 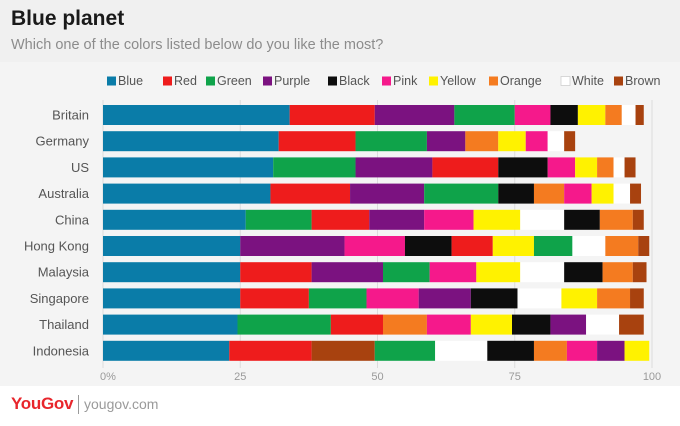 What do you see at coordinates (636, 193) in the screenshot?
I see `bar-segment-australia-brown` at bounding box center [636, 193].